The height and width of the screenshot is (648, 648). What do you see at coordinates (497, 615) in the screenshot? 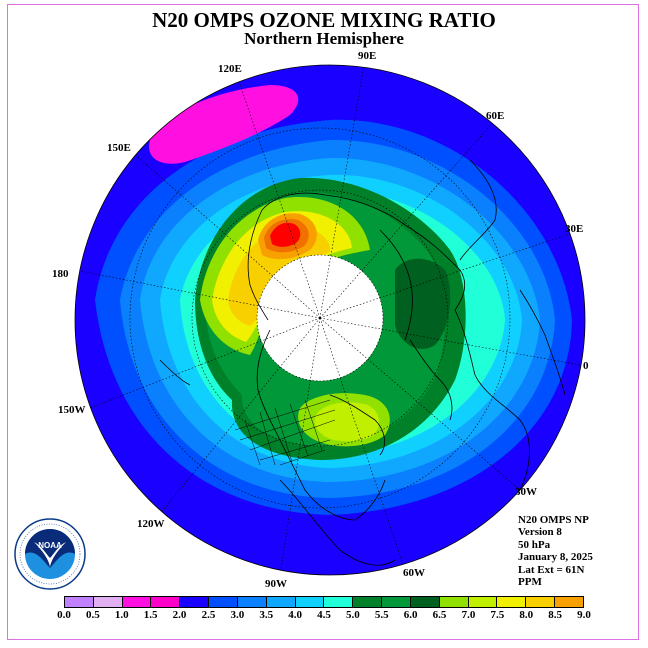
I see `color-bar-tick-label: 7.5` at bounding box center [497, 615].